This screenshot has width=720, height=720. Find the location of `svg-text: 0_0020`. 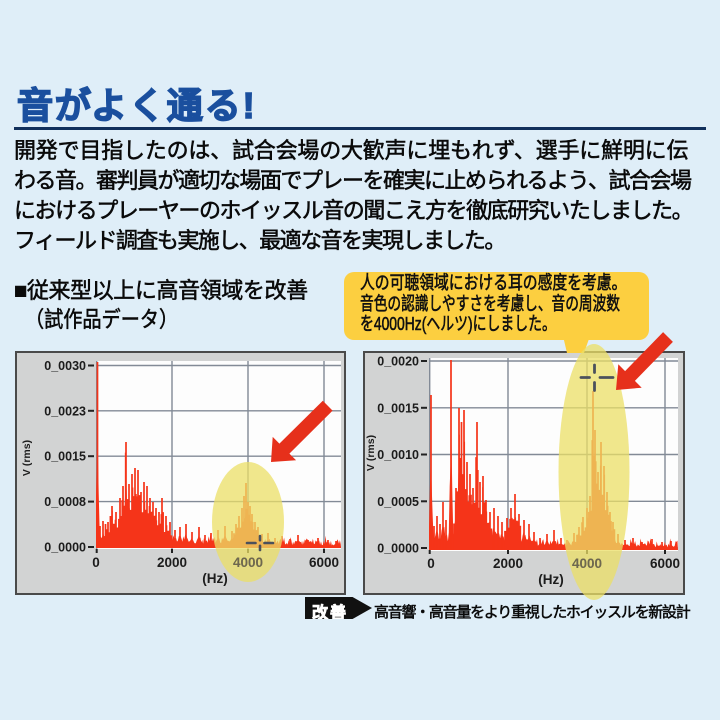

svg-text: 0_0020 is located at coordinates (398, 362).